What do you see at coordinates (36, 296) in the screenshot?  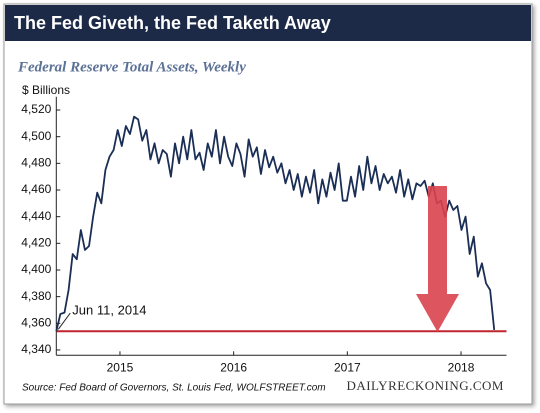 I see `y-tick-label: 4,380` at bounding box center [36, 296].